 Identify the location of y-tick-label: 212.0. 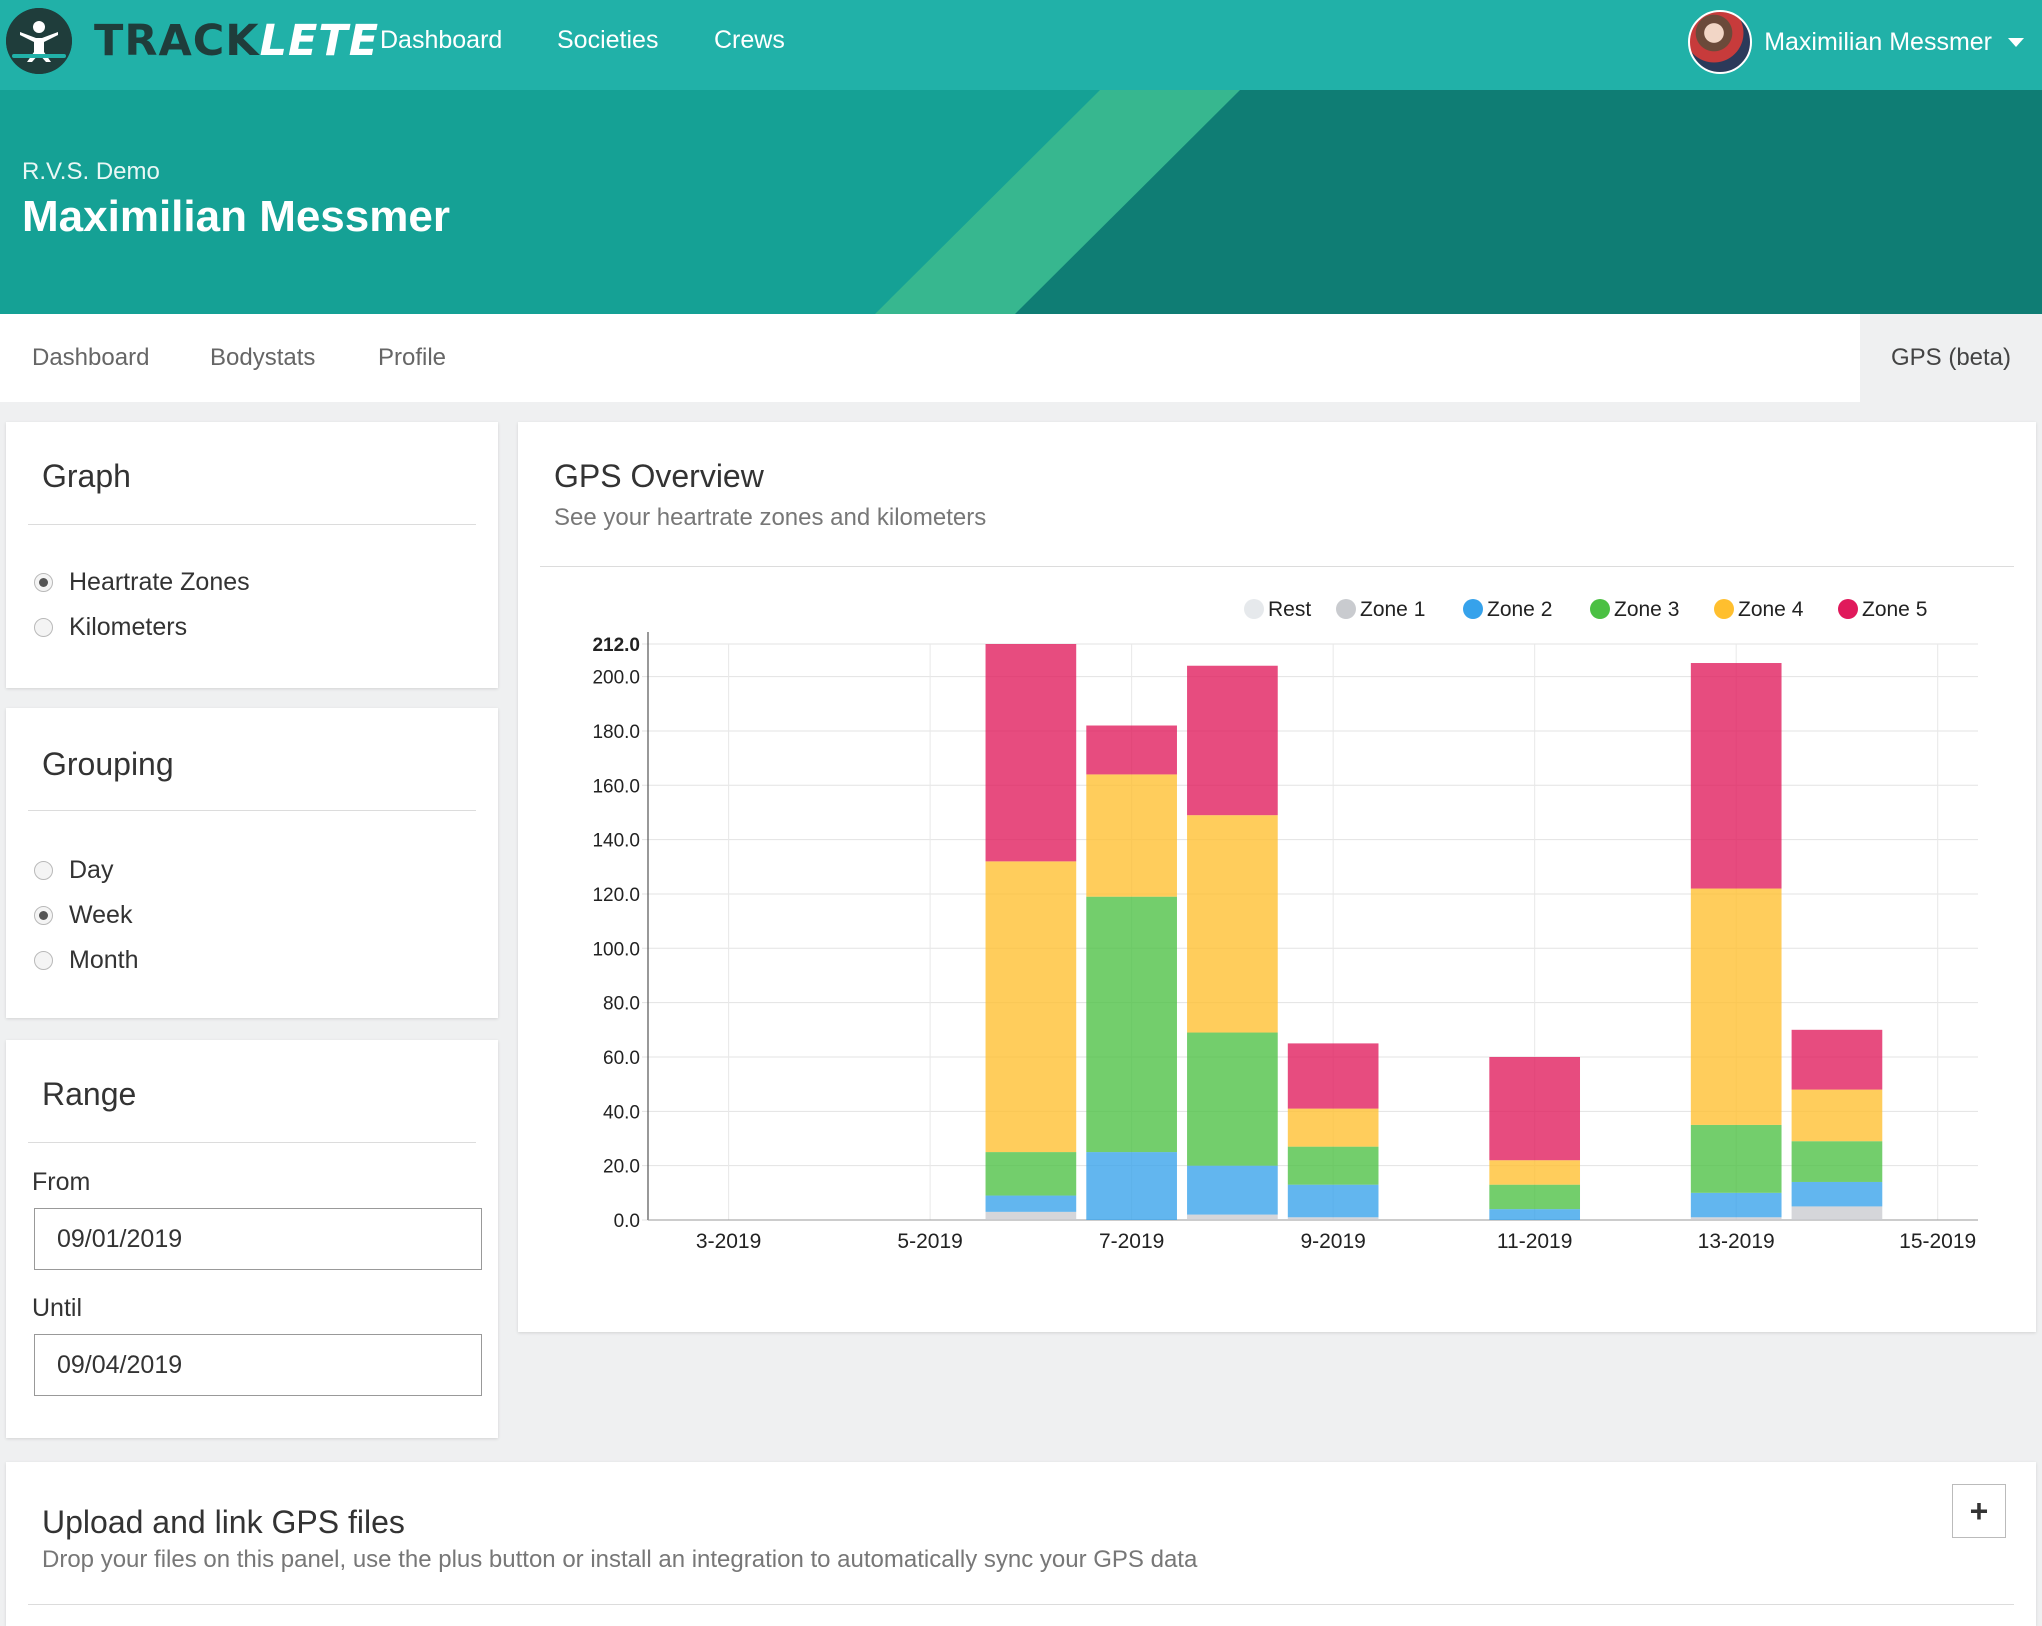
(616, 645).